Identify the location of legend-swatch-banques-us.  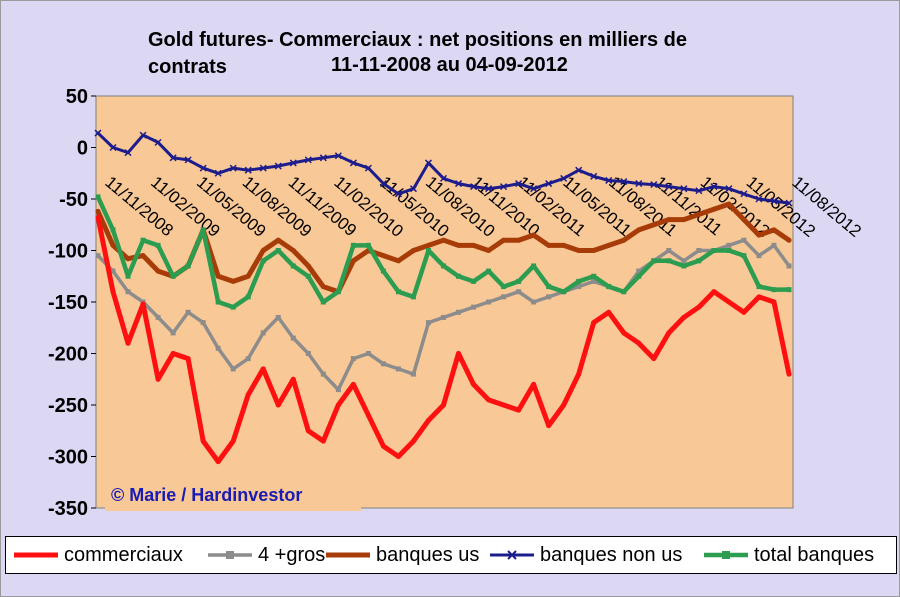
(348, 555).